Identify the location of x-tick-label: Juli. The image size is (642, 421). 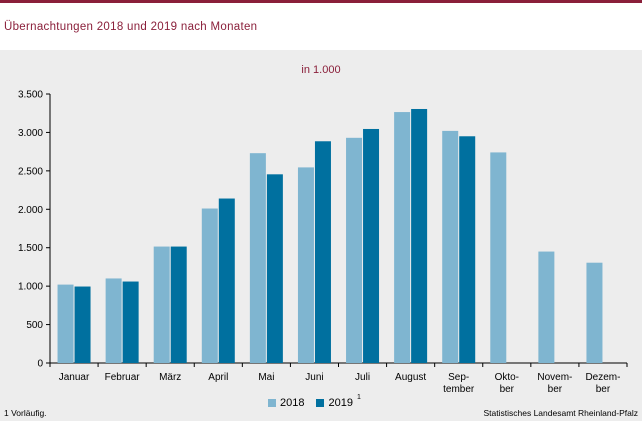
(362, 377).